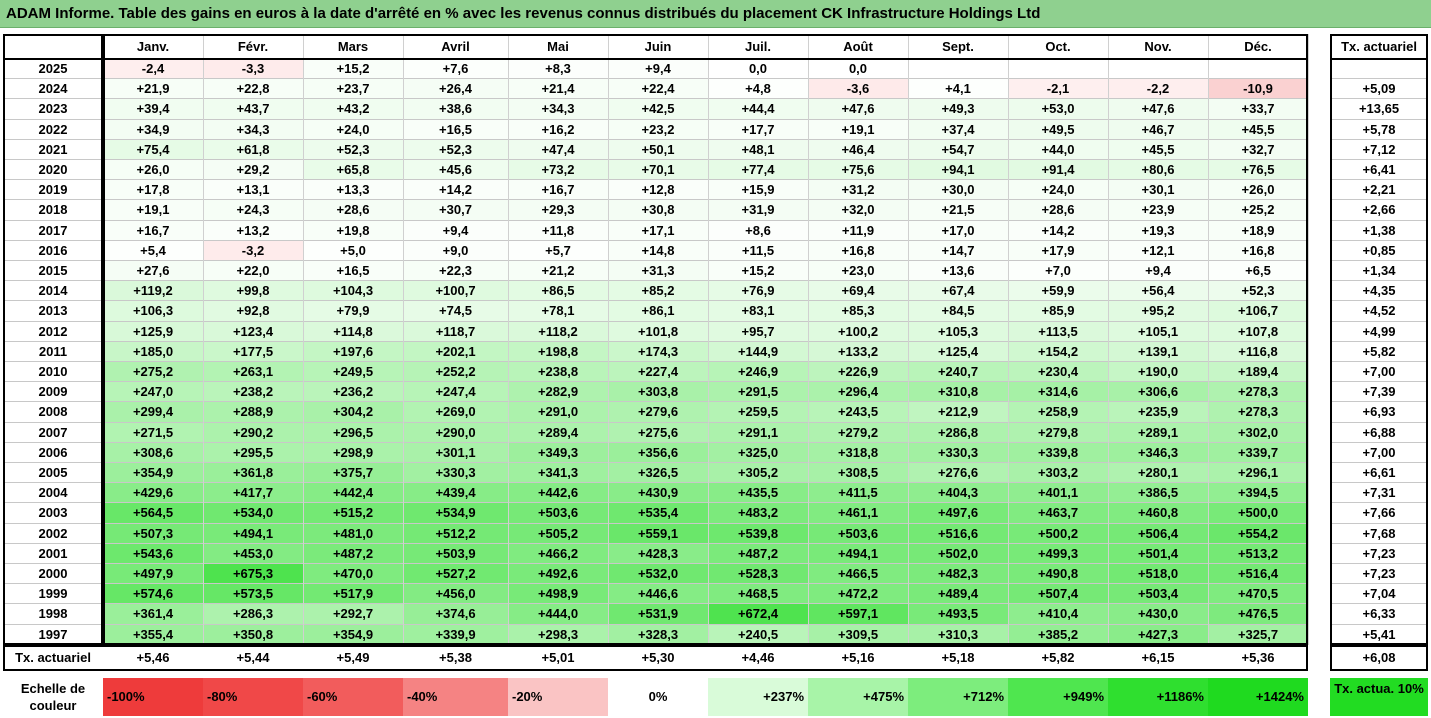 The image size is (1431, 718). Describe the element at coordinates (153, 553) in the screenshot. I see `table-cell: +543,6` at that location.